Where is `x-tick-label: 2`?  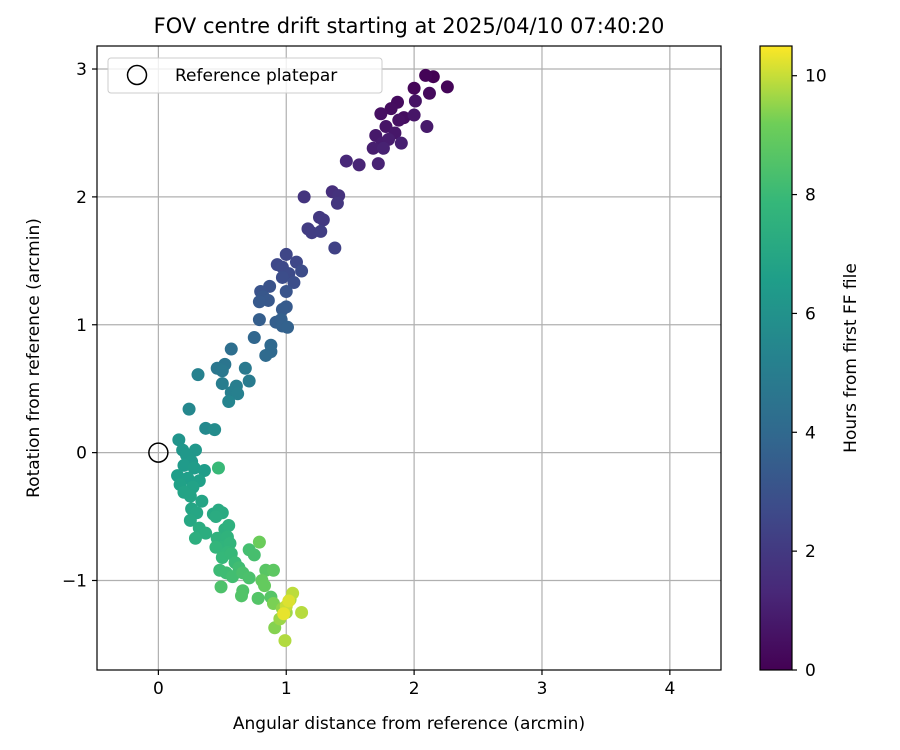
x-tick-label: 2 is located at coordinates (414, 689).